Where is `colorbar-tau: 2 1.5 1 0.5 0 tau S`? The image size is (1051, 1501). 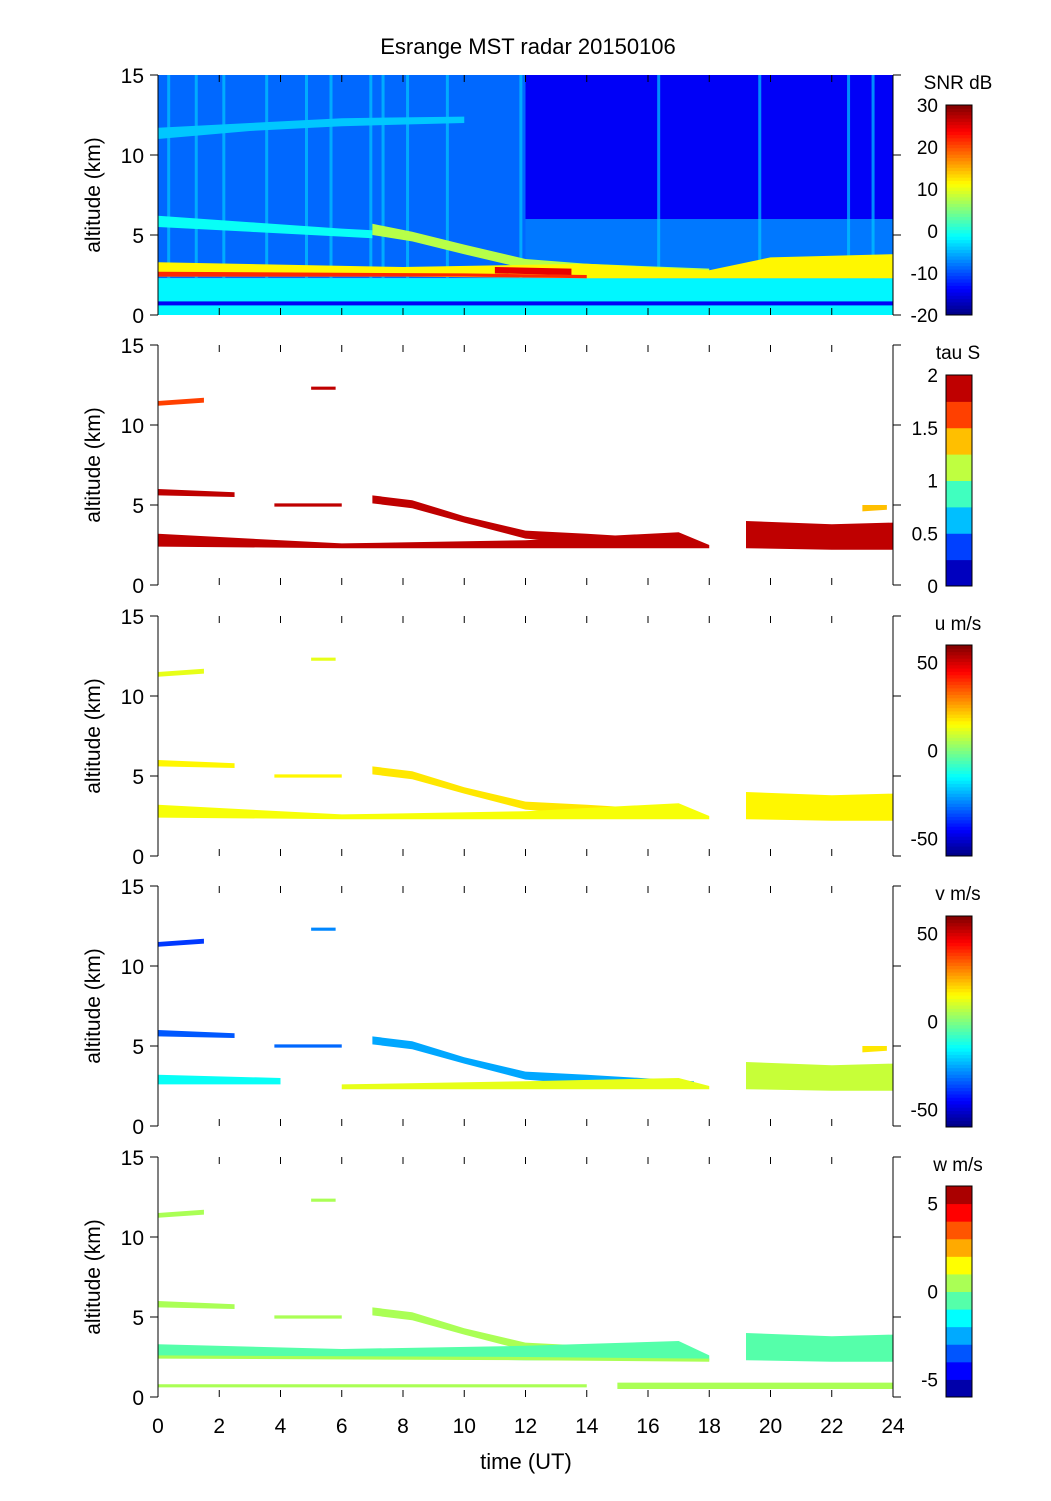
colorbar-tau: 2 1.5 1 0.5 0 tau S is located at coordinates (946, 470).